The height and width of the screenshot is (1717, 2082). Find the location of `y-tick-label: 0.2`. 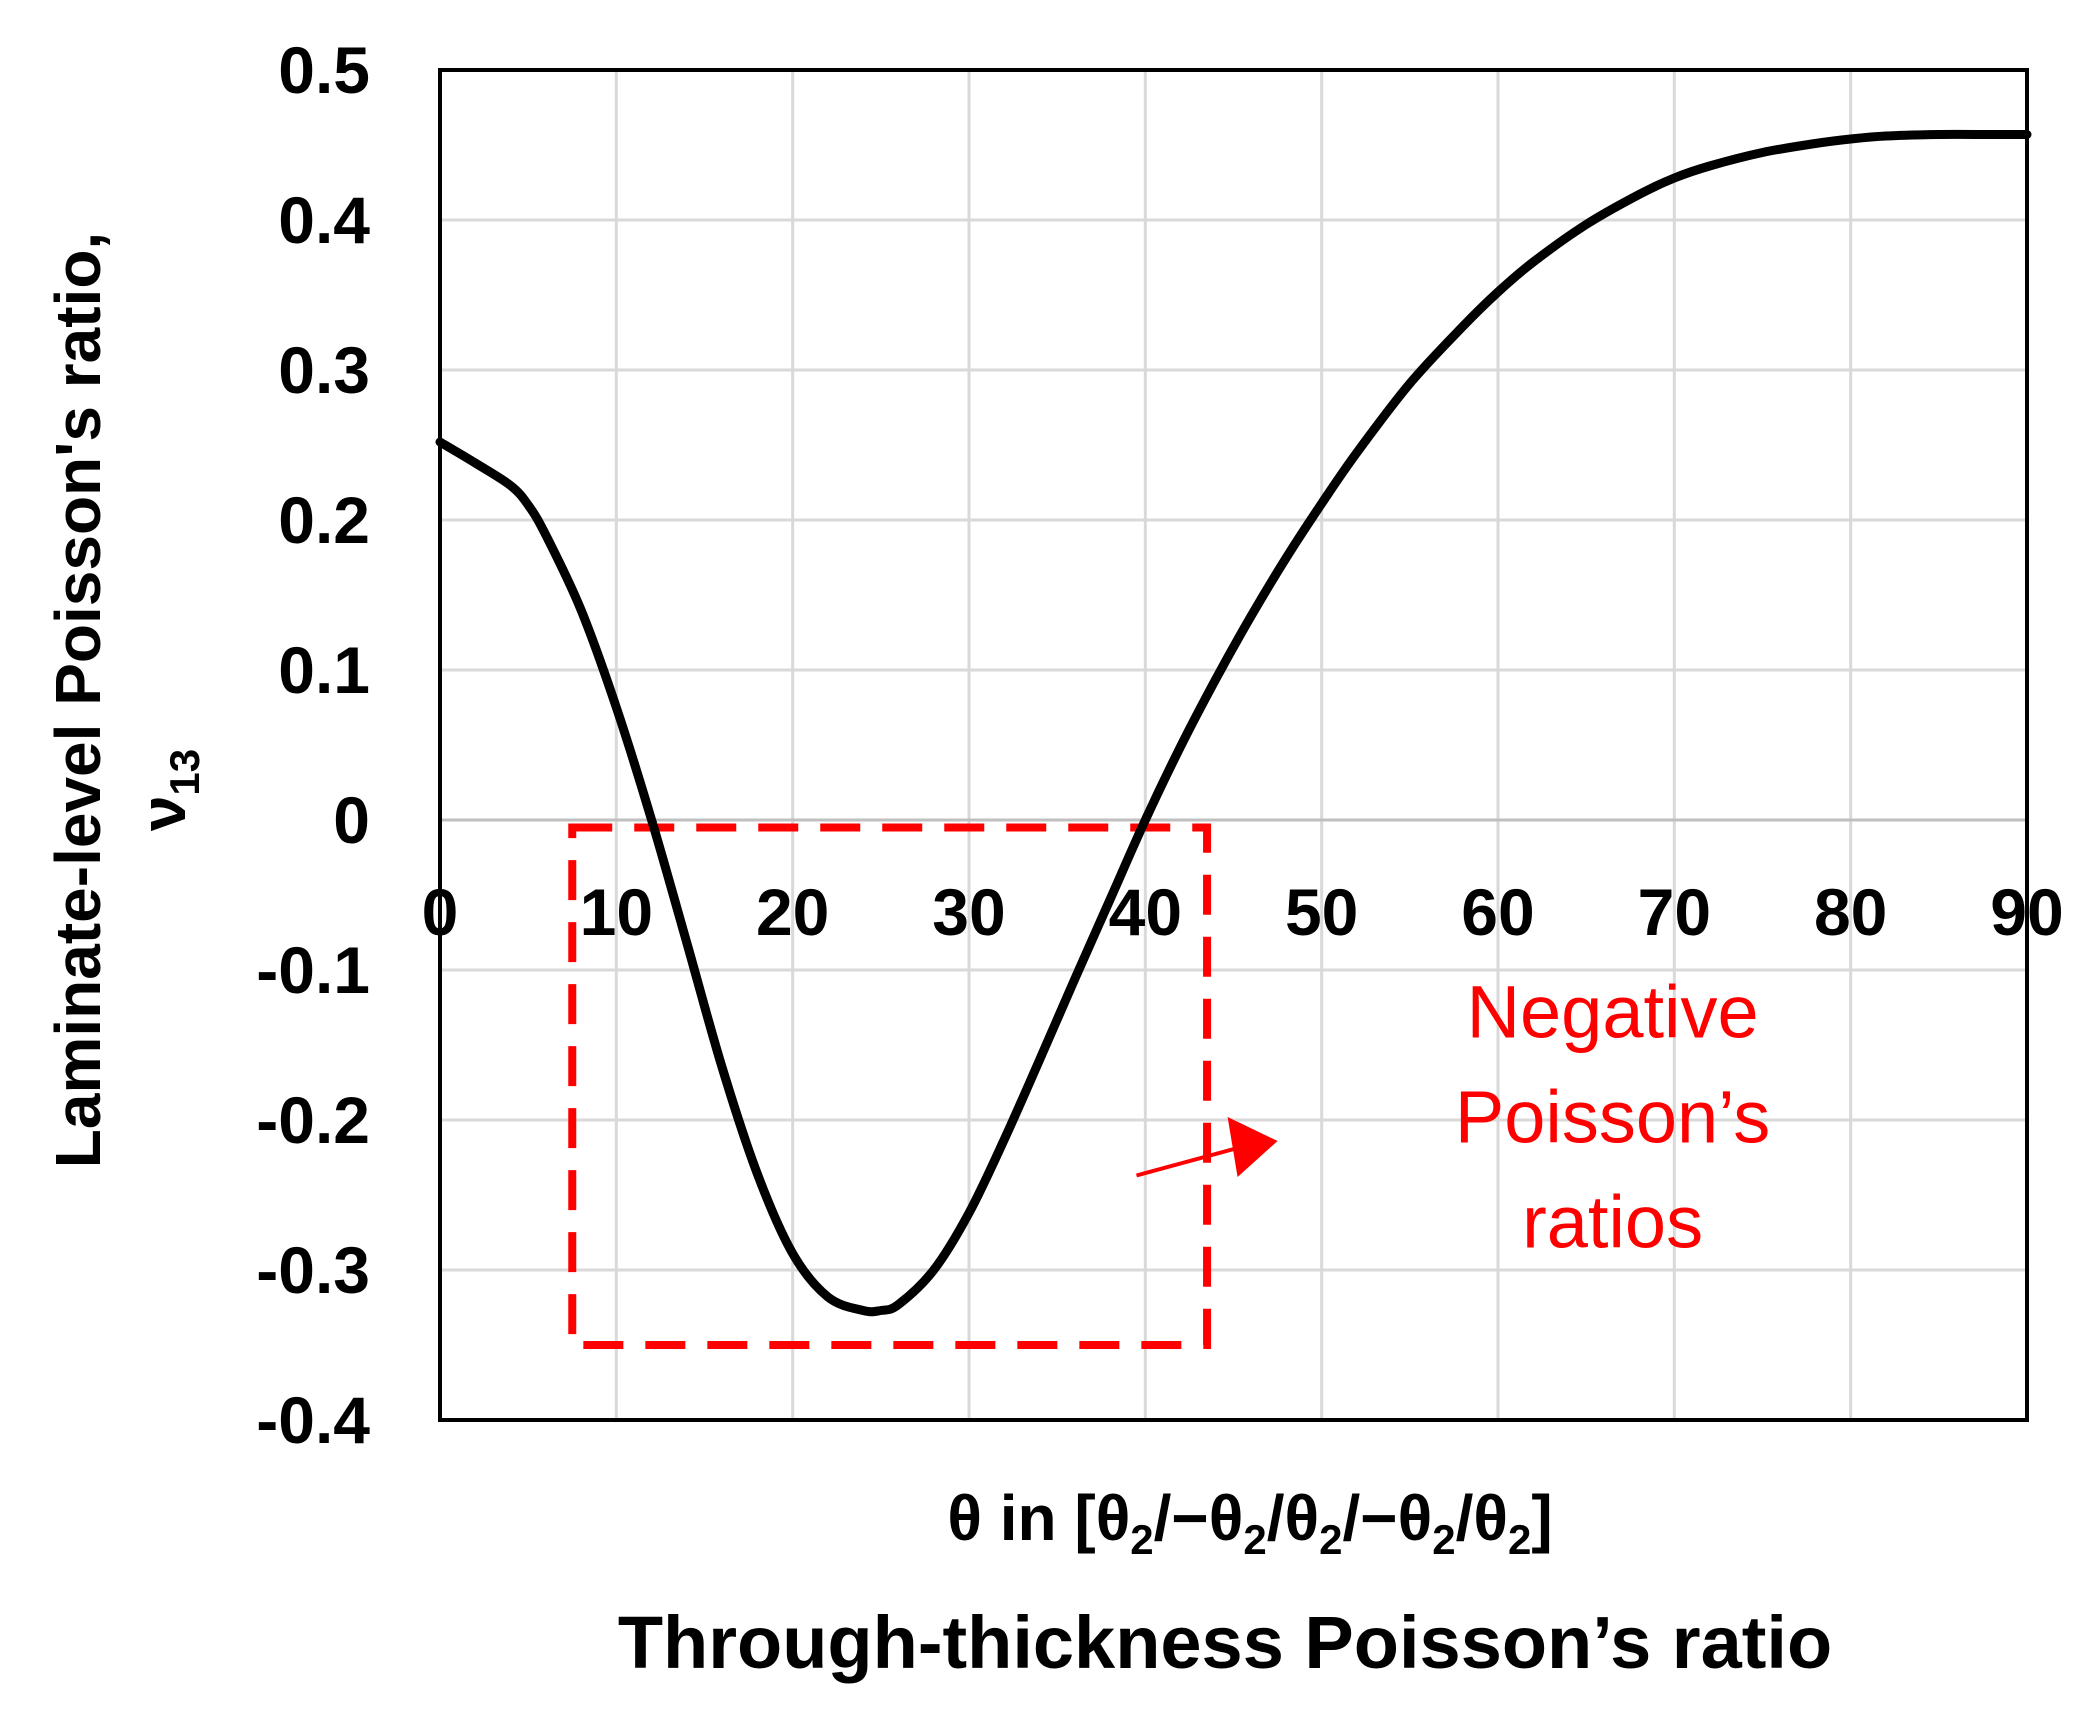

y-tick-label: 0.2 is located at coordinates (324, 520).